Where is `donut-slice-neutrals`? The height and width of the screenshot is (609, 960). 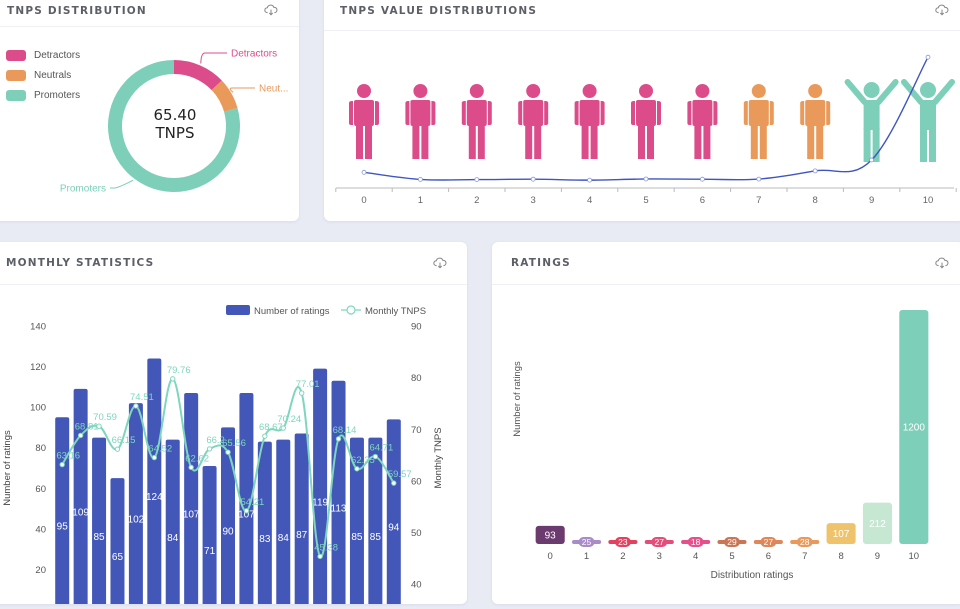 donut-slice-neutrals is located at coordinates (224, 96).